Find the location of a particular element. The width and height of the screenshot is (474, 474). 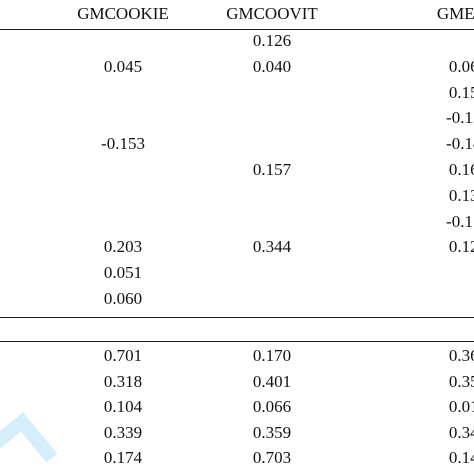

bottom-cell-r1-c2: 0.170 is located at coordinates (272, 355).